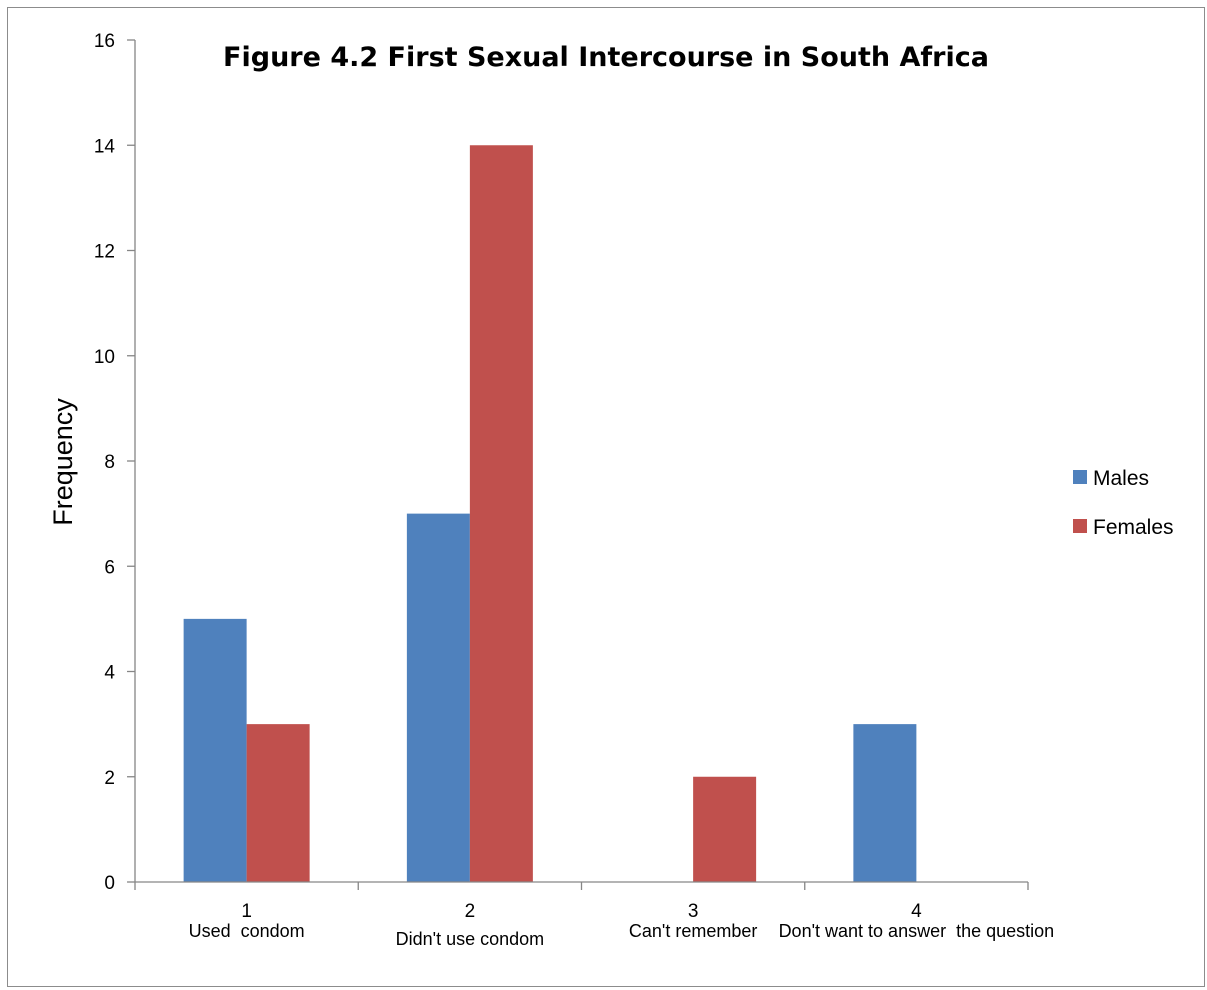  Describe the element at coordinates (109, 778) in the screenshot. I see `y-tick-label: 2` at that location.